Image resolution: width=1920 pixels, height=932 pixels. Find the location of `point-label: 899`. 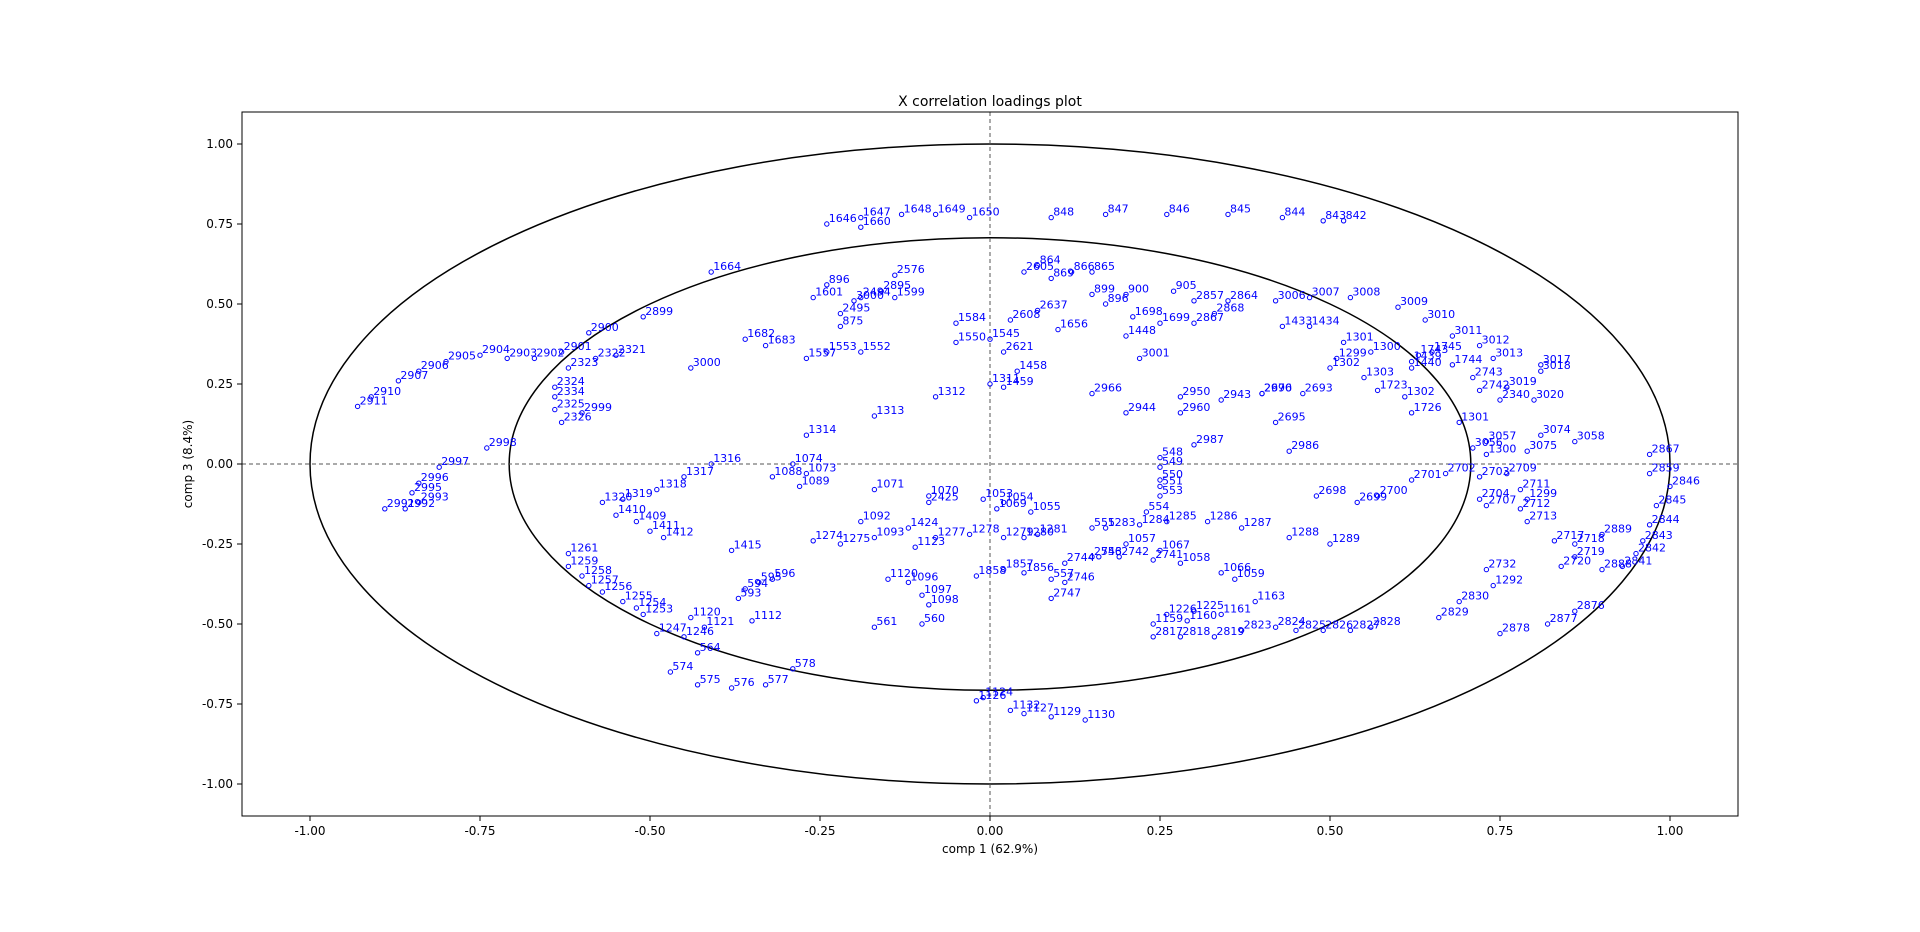

point-label: 899 is located at coordinates (1104, 288).